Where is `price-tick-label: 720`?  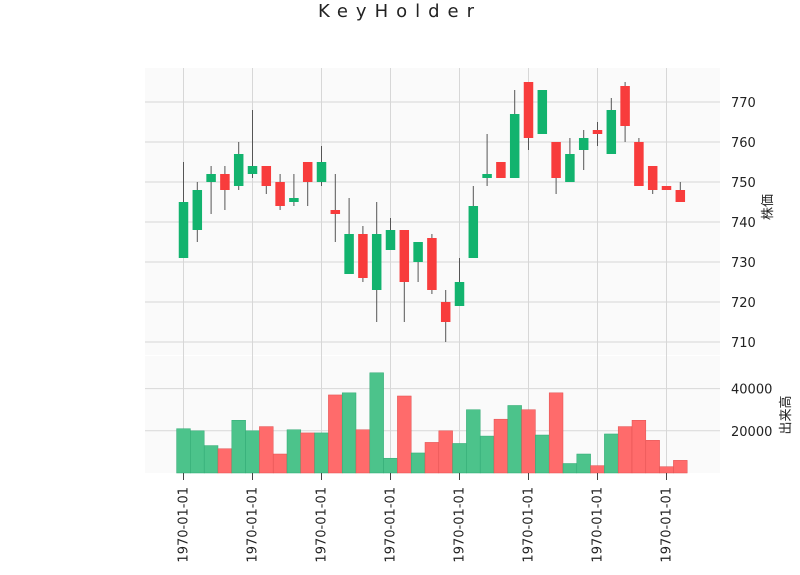
price-tick-label: 720 is located at coordinates (743, 303).